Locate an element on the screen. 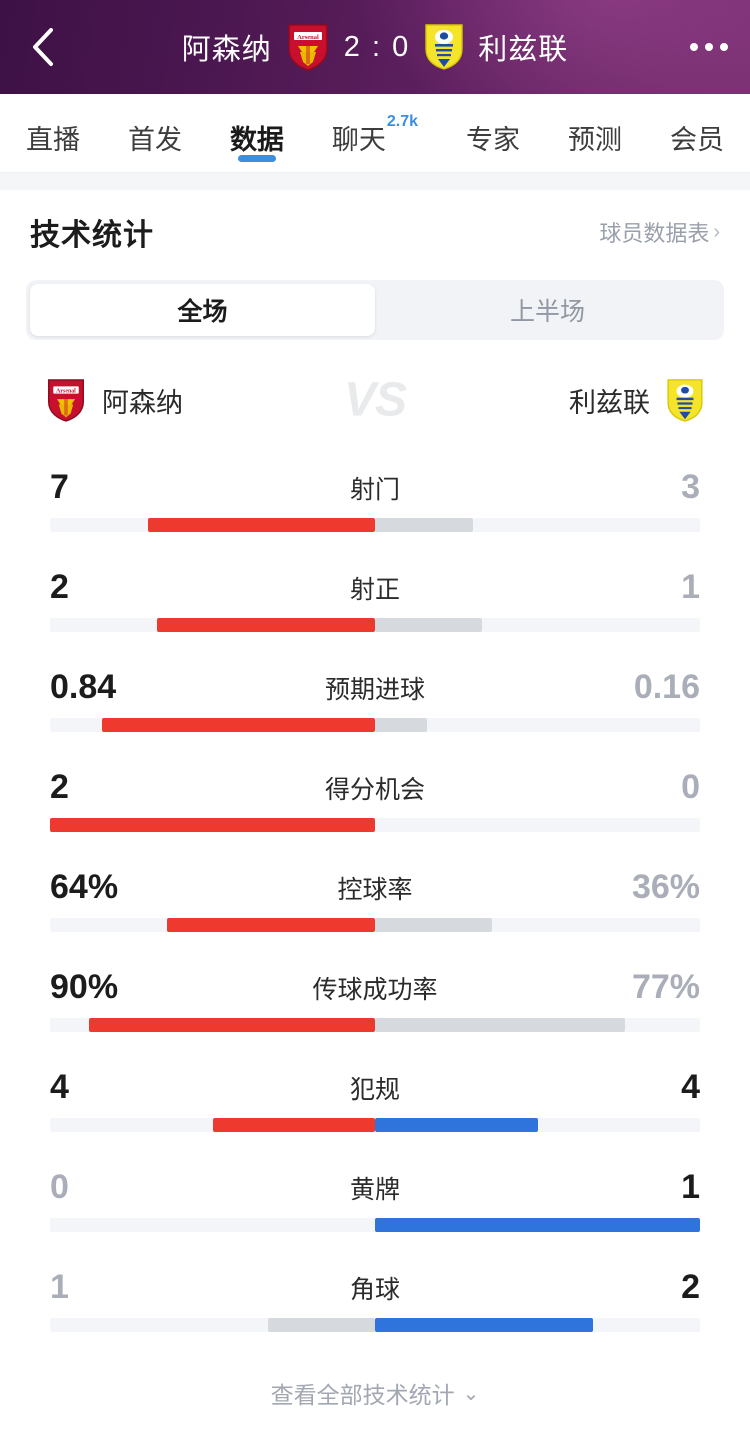 This screenshot has width=750, height=1432. segment-option-label: 全场 is located at coordinates (202, 312).